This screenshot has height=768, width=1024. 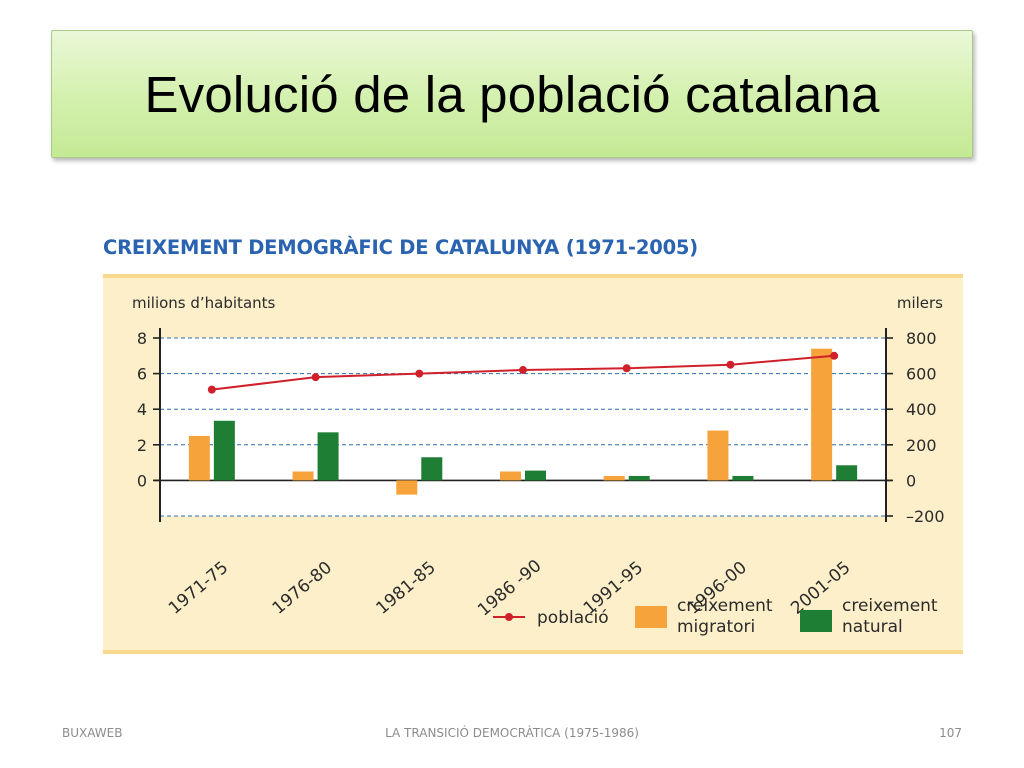 What do you see at coordinates (142, 480) in the screenshot?
I see `left-axis-tick-label: 0` at bounding box center [142, 480].